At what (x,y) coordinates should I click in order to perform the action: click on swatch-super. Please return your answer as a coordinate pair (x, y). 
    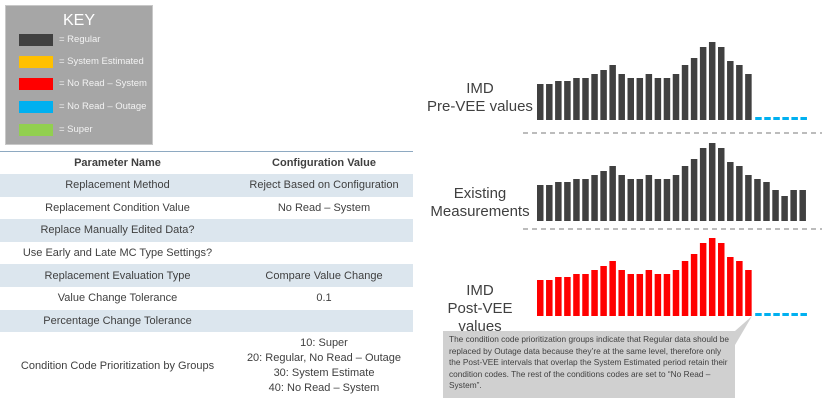
    Looking at the image, I should click on (36, 129).